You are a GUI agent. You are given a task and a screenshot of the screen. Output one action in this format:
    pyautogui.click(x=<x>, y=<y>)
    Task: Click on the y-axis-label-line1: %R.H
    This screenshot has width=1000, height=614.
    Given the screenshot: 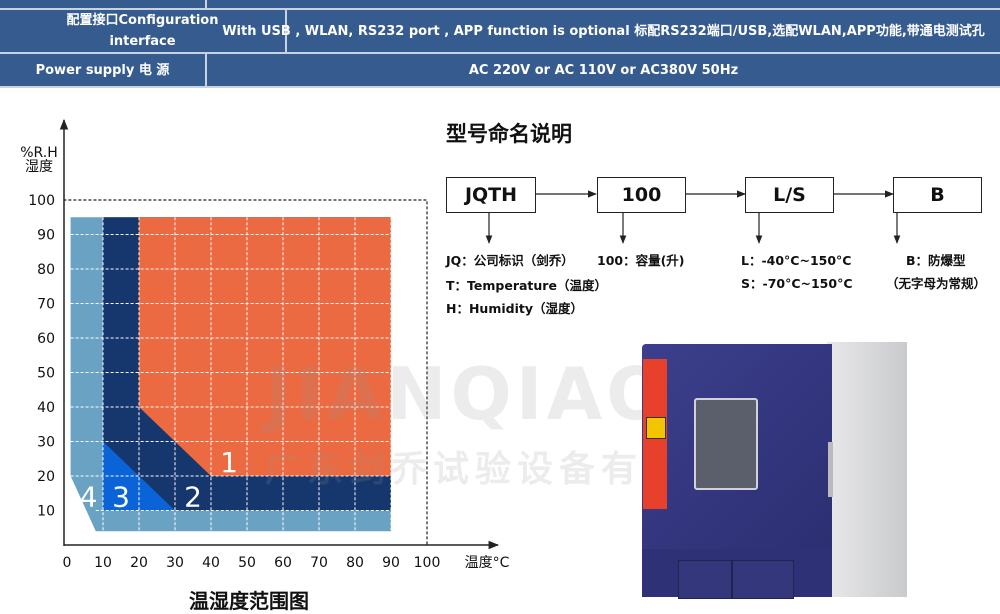 What is the action you would take?
    pyautogui.click(x=39, y=153)
    